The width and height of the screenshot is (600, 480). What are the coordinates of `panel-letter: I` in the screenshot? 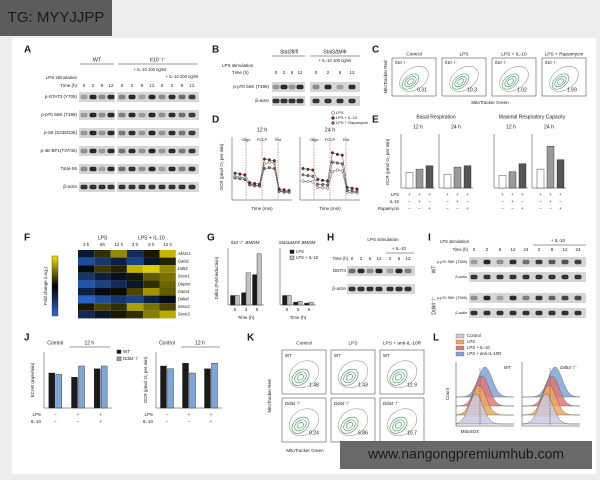 It's located at (429, 238).